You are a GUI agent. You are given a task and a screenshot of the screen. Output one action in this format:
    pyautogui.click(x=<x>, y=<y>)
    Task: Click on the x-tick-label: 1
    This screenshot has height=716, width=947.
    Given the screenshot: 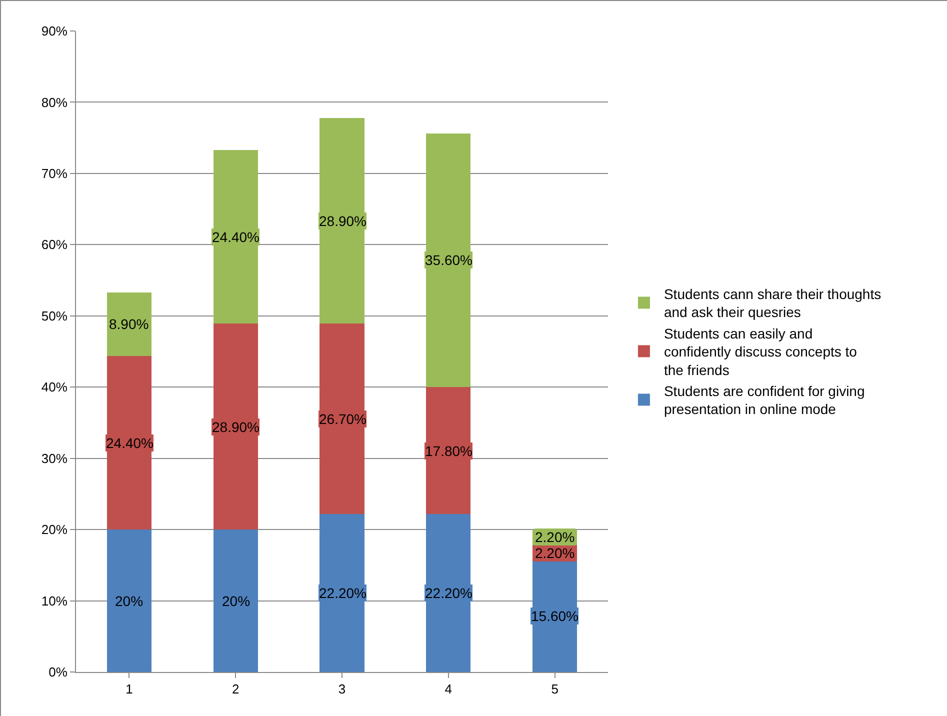 What is the action you would take?
    pyautogui.click(x=129, y=689)
    